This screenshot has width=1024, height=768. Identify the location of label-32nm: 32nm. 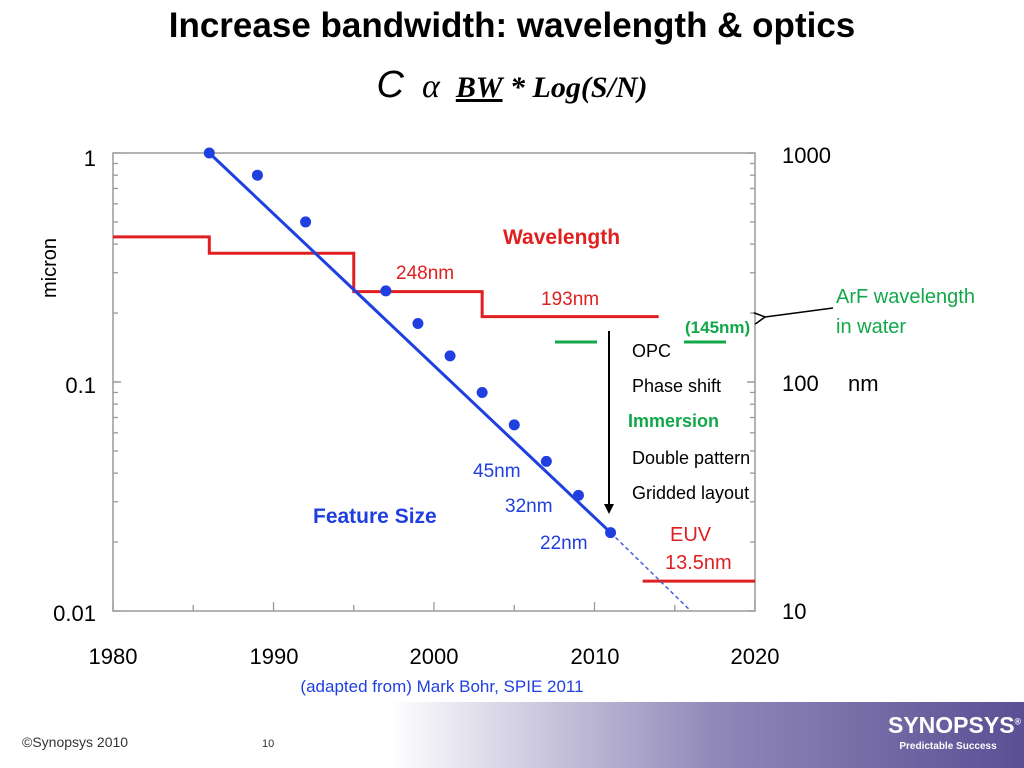
(529, 506).